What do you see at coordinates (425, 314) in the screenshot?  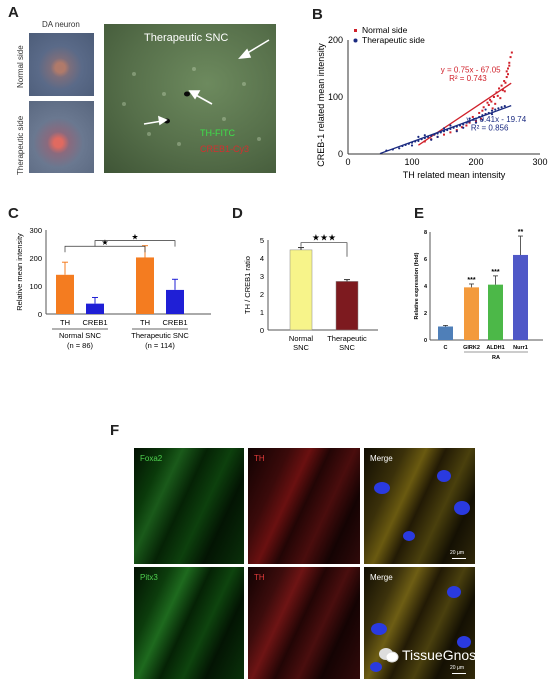 I see `y-tick-label: 2` at bounding box center [425, 314].